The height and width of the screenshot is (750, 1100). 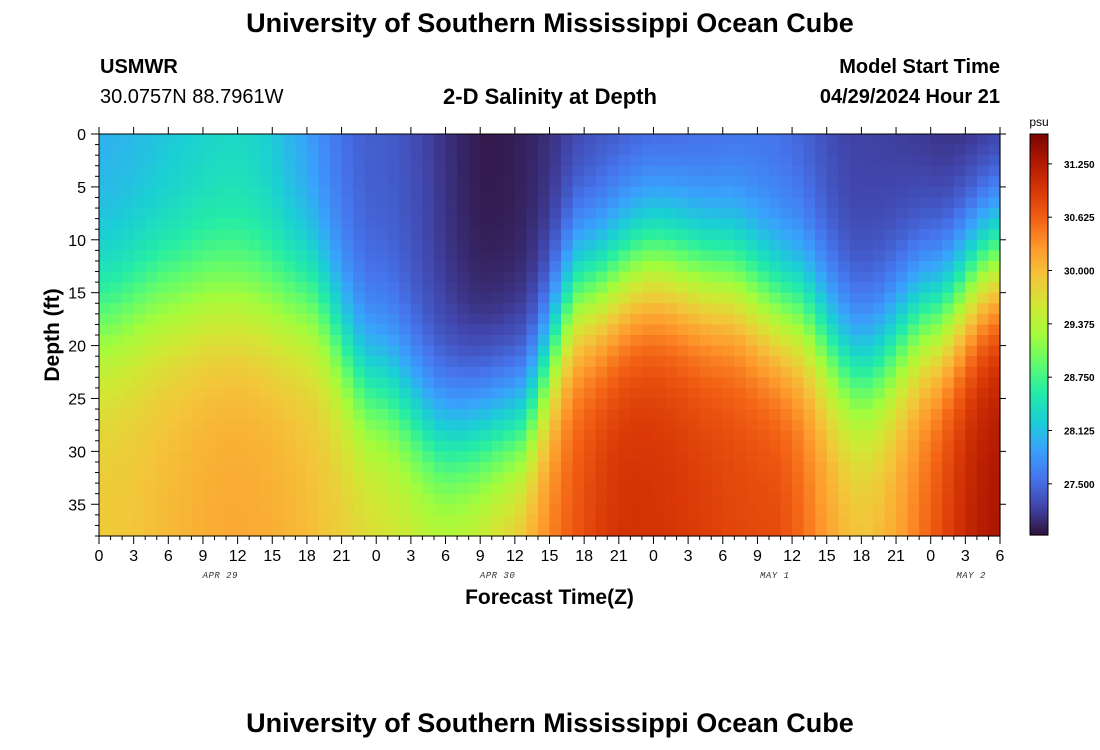 I want to click on colorbar-label: 30.000, so click(x=1079, y=272).